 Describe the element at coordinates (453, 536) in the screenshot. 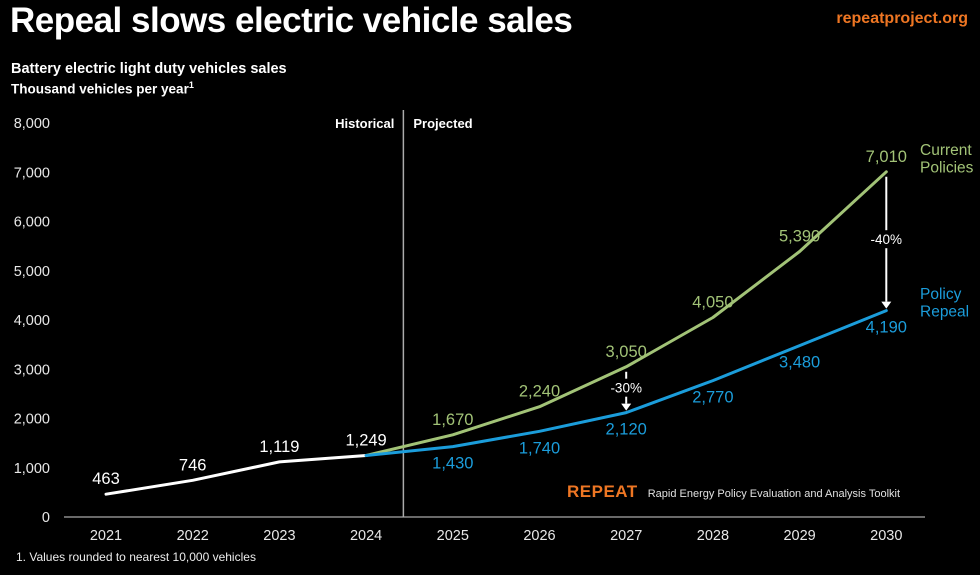

I see `x-axis-label: 2025` at that location.